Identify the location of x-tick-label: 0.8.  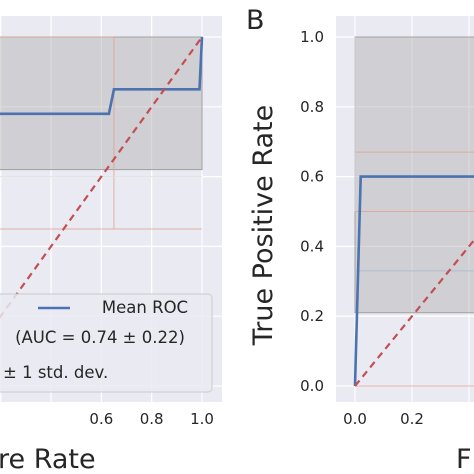
(152, 419).